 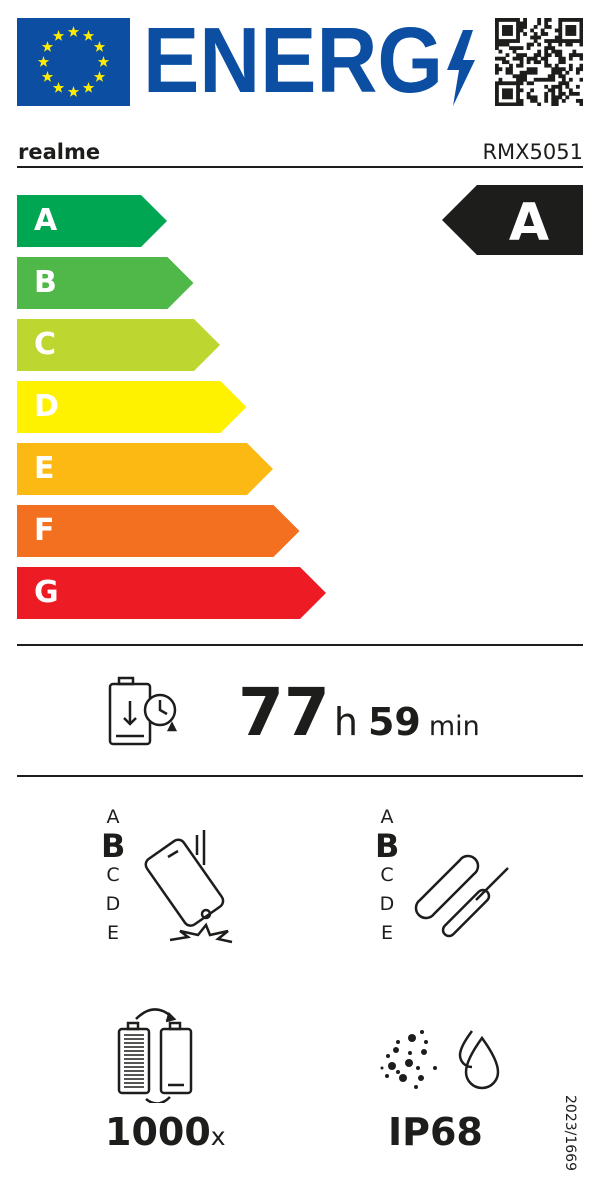 I want to click on energy-logo: ENERG, so click(x=309, y=63).